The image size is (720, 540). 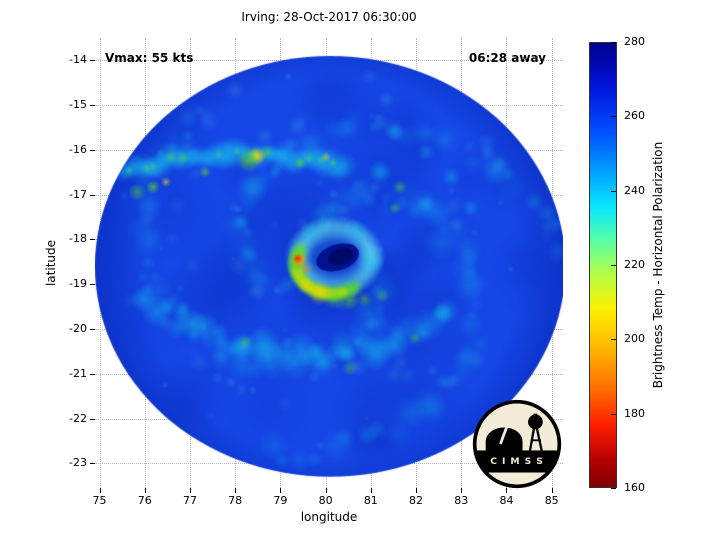 What do you see at coordinates (149, 58) in the screenshot?
I see `vmax-annotation: Vmax: 55 kts` at bounding box center [149, 58].